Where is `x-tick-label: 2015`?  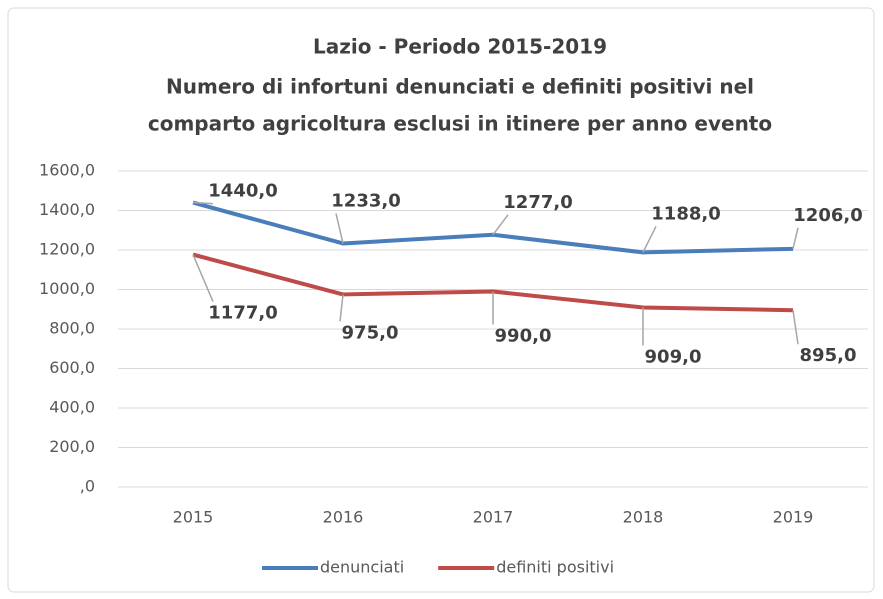 x-tick-label: 2015 is located at coordinates (193, 517).